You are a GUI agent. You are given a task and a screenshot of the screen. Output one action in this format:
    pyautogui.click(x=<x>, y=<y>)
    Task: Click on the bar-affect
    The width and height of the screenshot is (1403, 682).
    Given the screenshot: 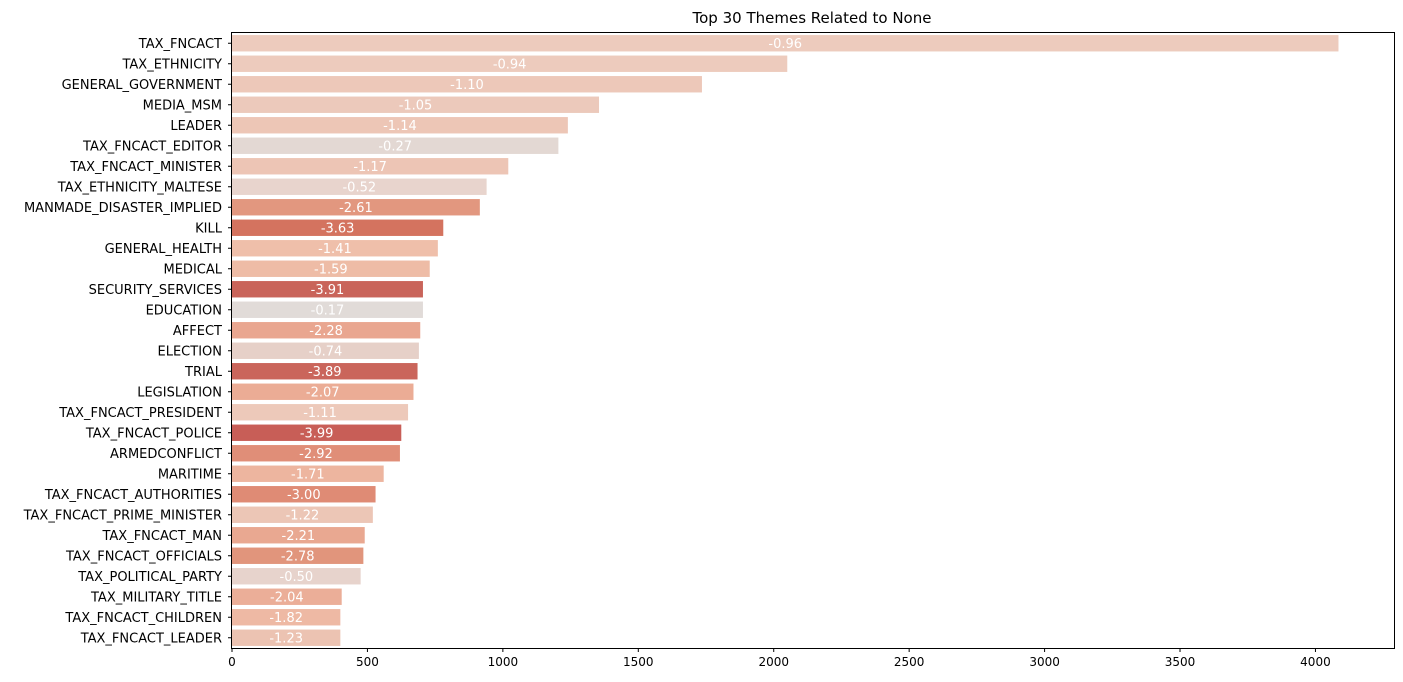 What is the action you would take?
    pyautogui.click(x=326, y=330)
    